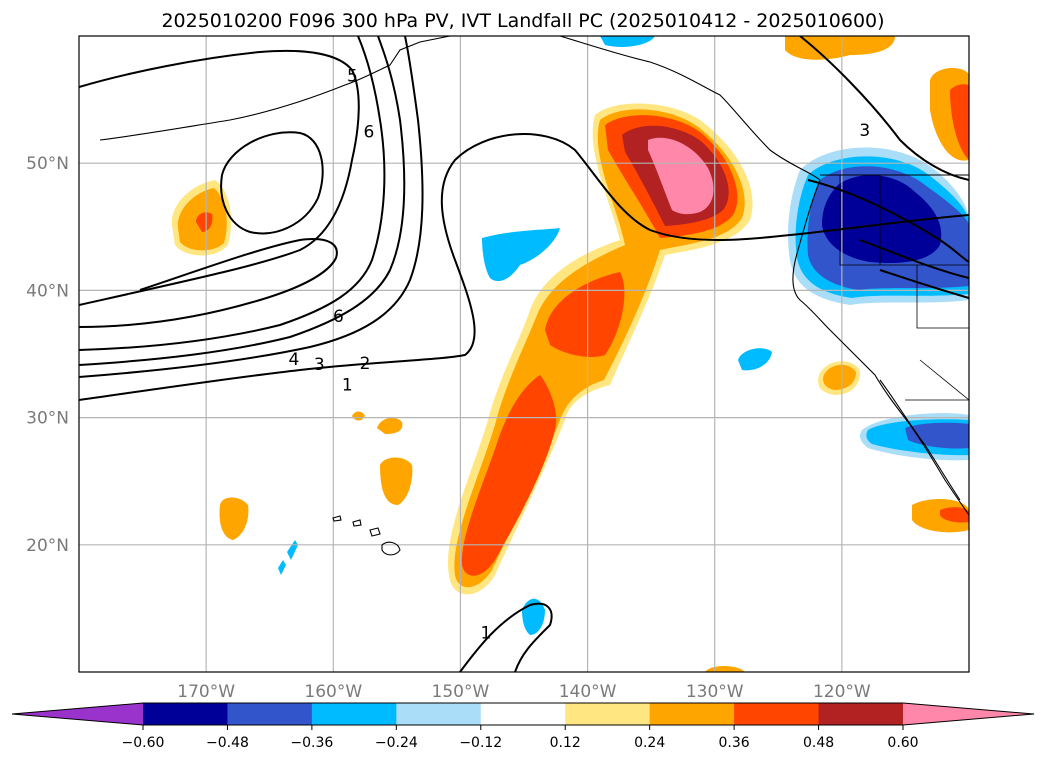  I want to click on colorbar-tick-label: −0.24, so click(396, 743).